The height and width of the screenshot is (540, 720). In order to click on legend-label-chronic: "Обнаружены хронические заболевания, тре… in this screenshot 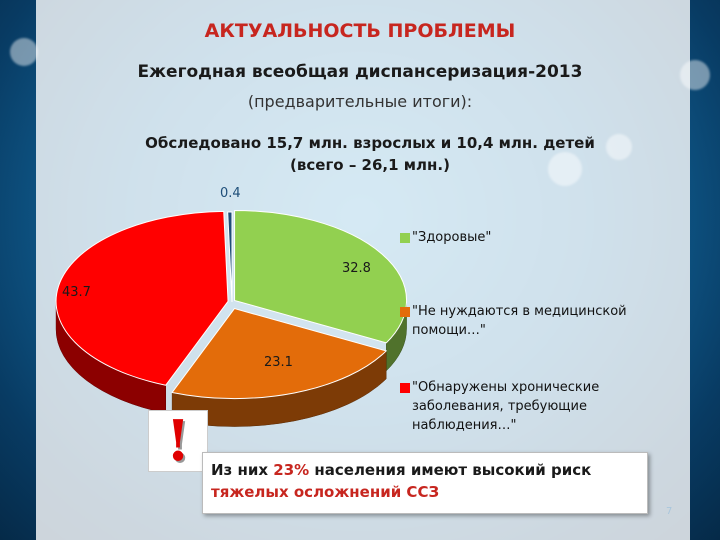, I will do `click(506, 406)`.